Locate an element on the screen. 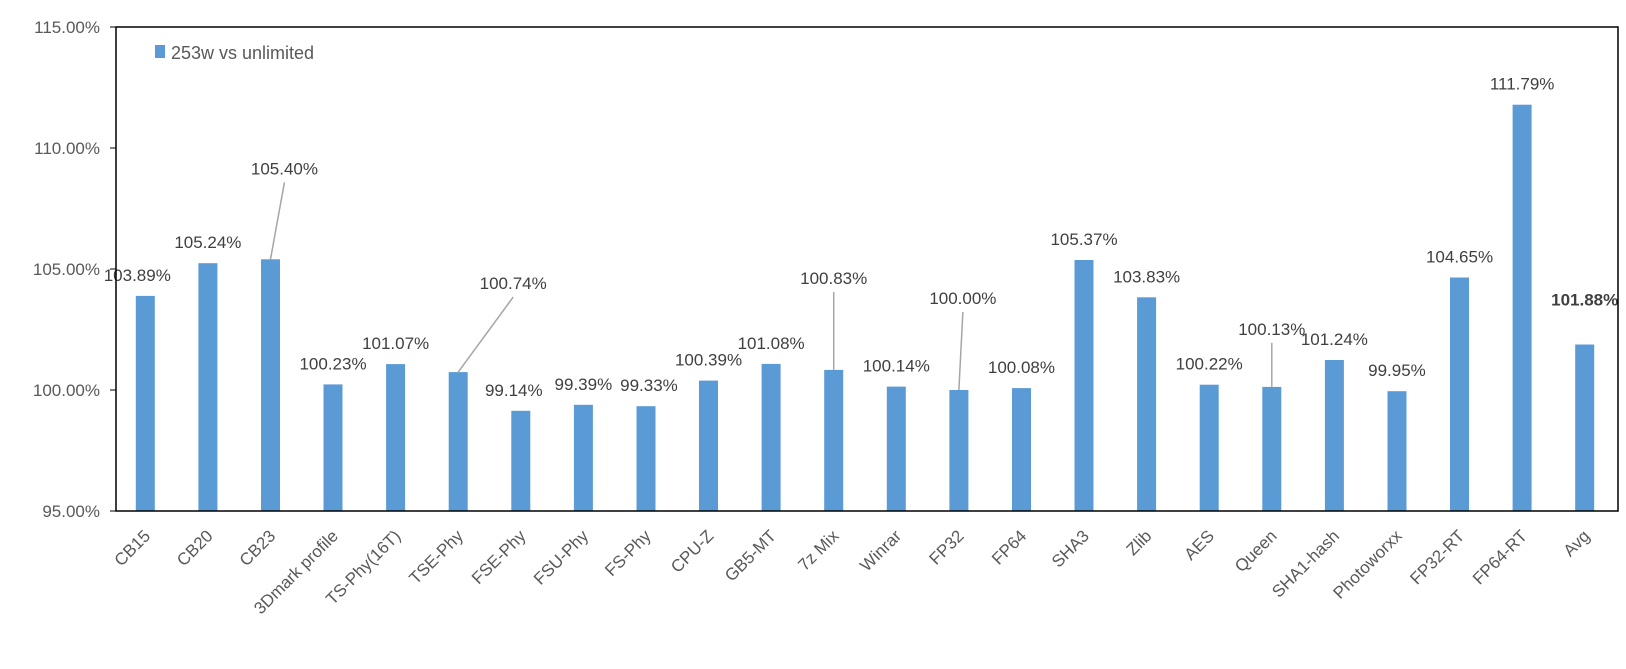 This screenshot has height=669, width=1626. legend: 253w vs unlimited is located at coordinates (234, 53).